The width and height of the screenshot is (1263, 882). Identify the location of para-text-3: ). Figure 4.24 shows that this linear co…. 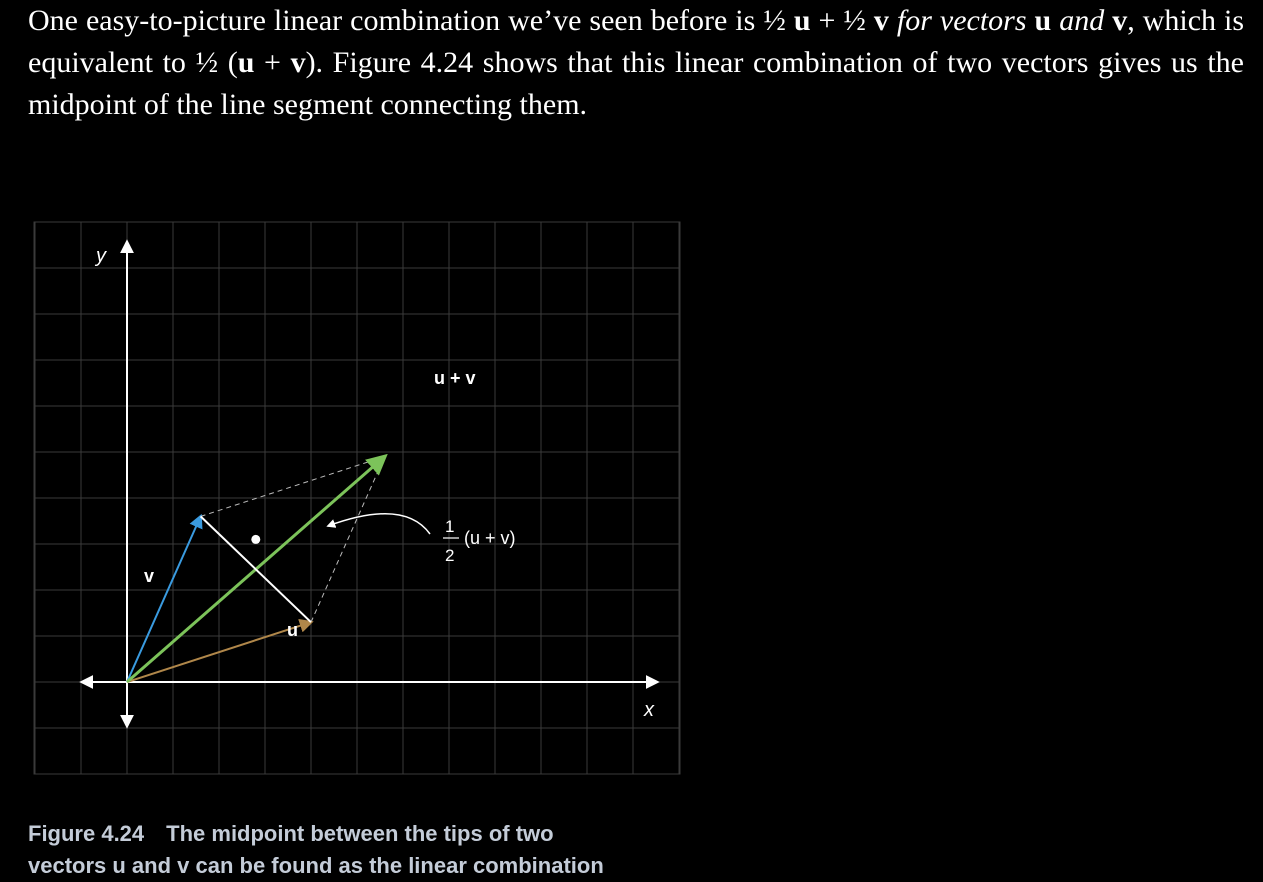
(636, 83).